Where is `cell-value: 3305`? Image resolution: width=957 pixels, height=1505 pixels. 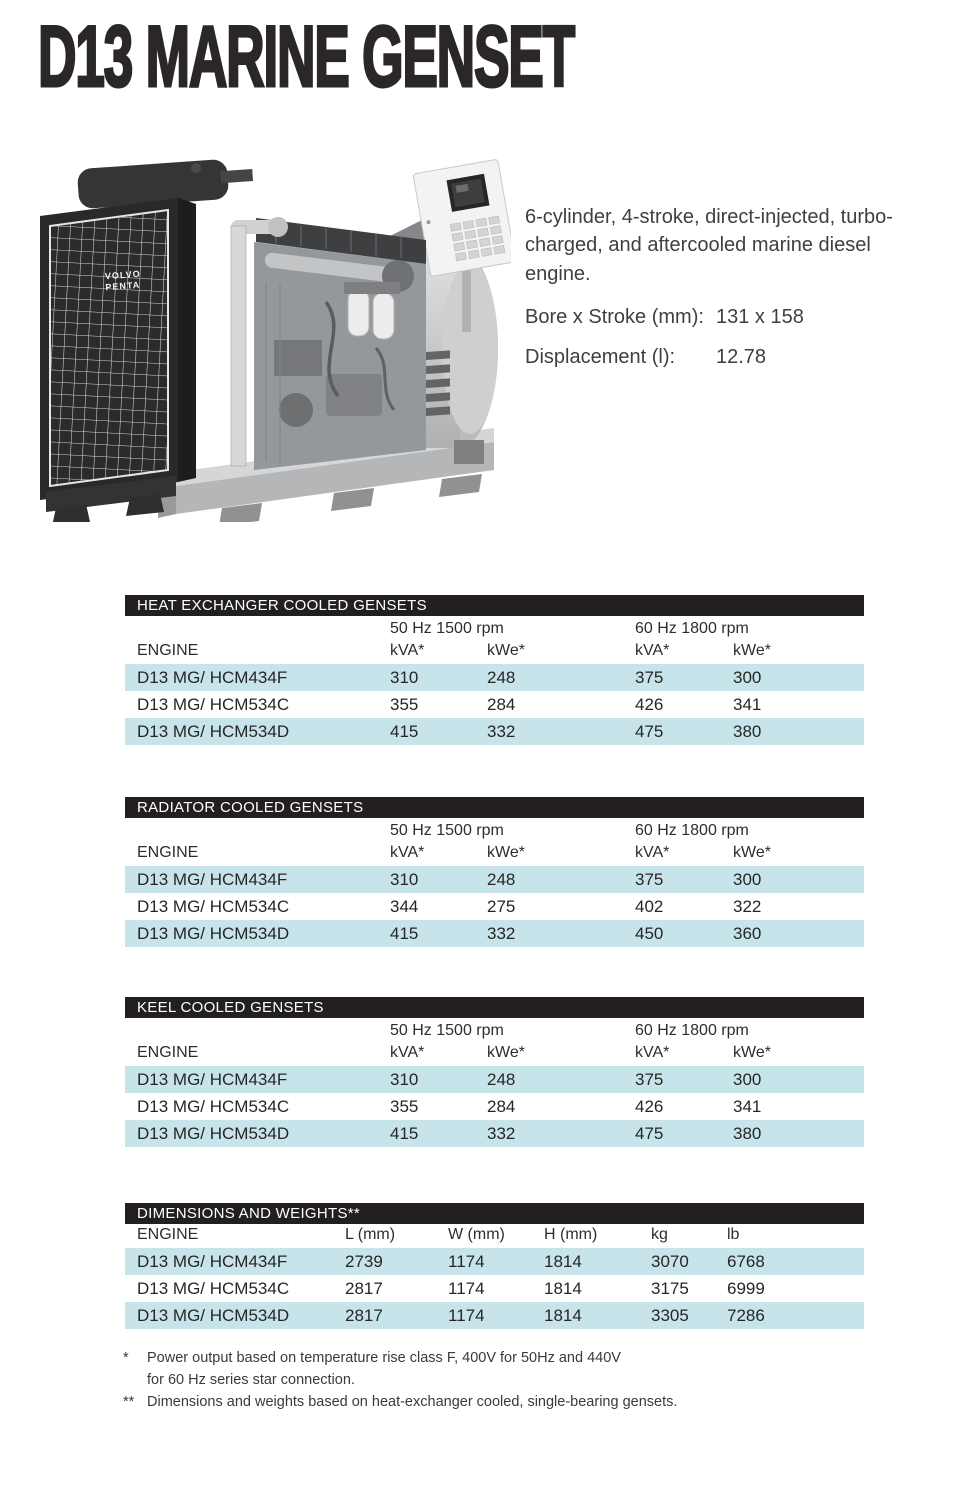
cell-value: 3305 is located at coordinates (670, 1315).